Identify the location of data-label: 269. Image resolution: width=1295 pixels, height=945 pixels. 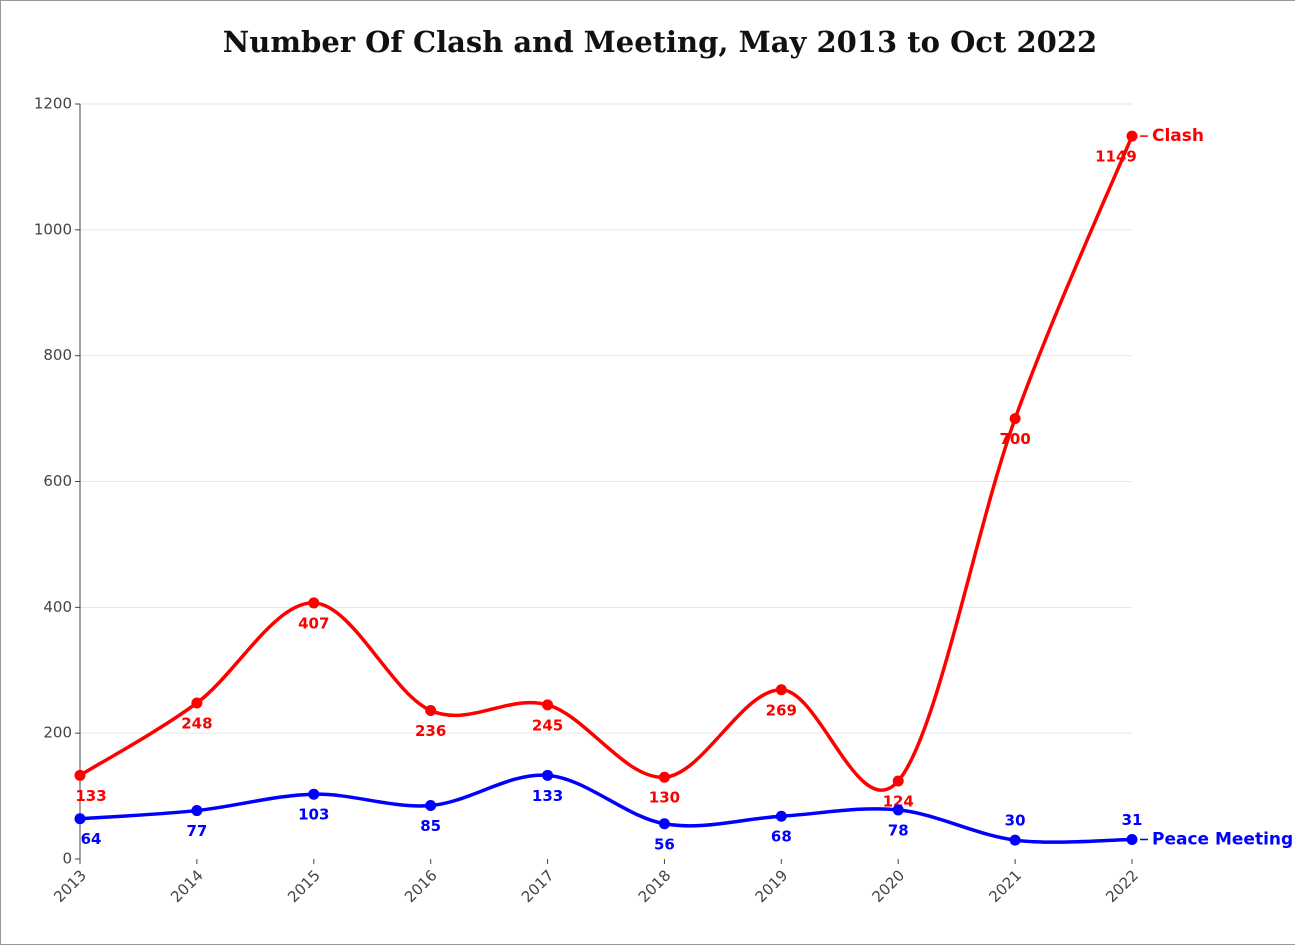
(781, 710).